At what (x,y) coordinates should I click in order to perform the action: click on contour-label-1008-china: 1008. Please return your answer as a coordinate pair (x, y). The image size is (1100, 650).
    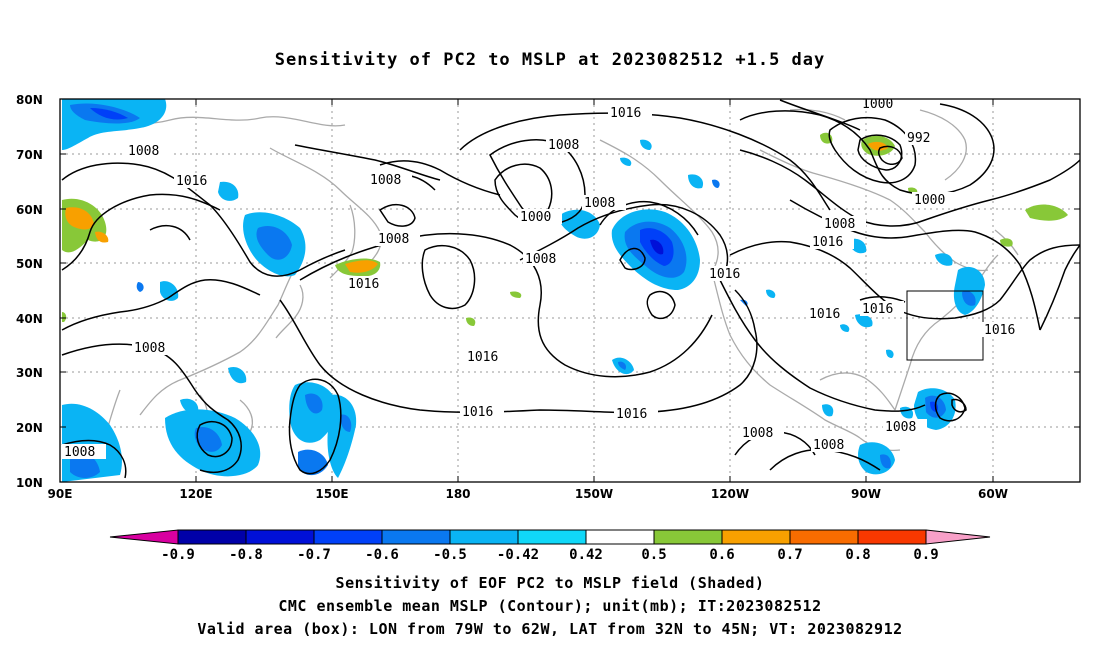
    Looking at the image, I should click on (149, 348).